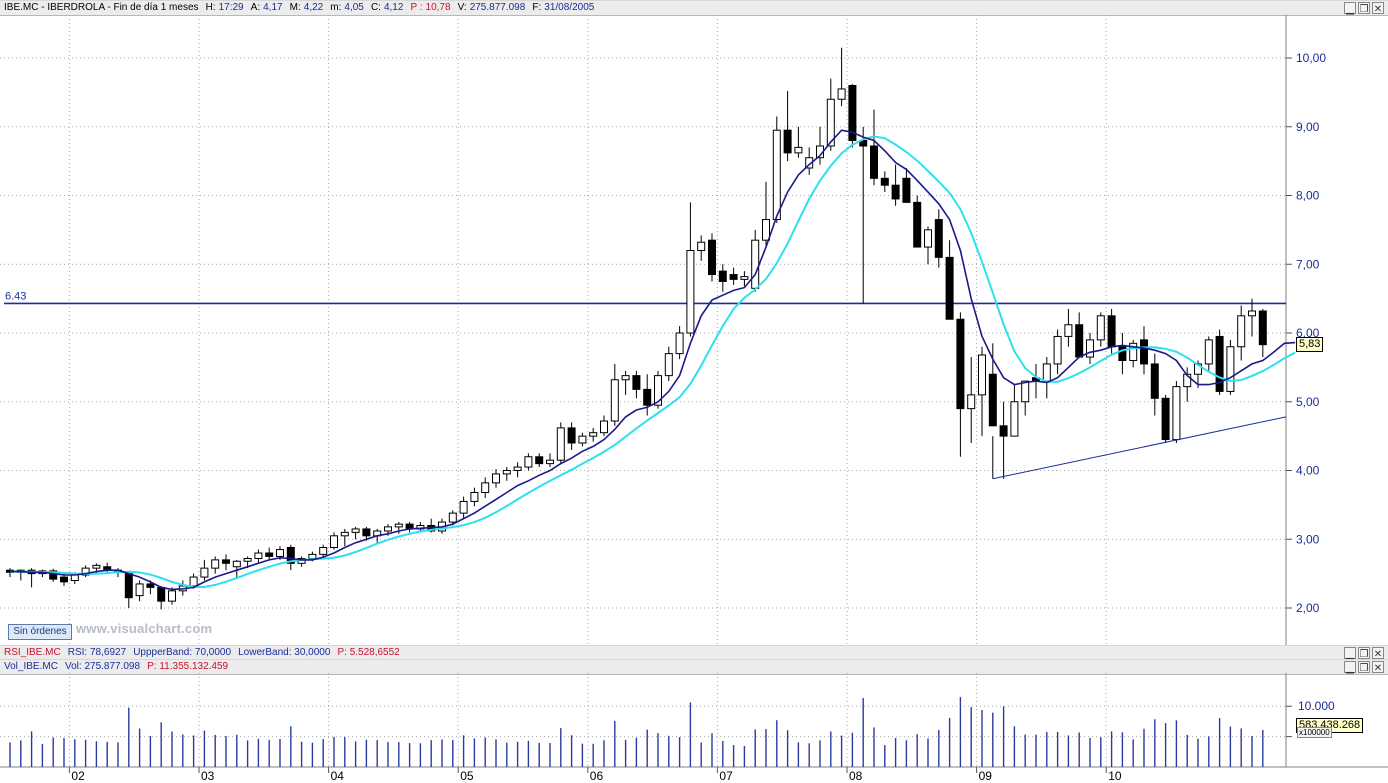 Image resolution: width=1388 pixels, height=783 pixels. Describe the element at coordinates (255, 7) in the screenshot. I see `open-label: A:` at that location.